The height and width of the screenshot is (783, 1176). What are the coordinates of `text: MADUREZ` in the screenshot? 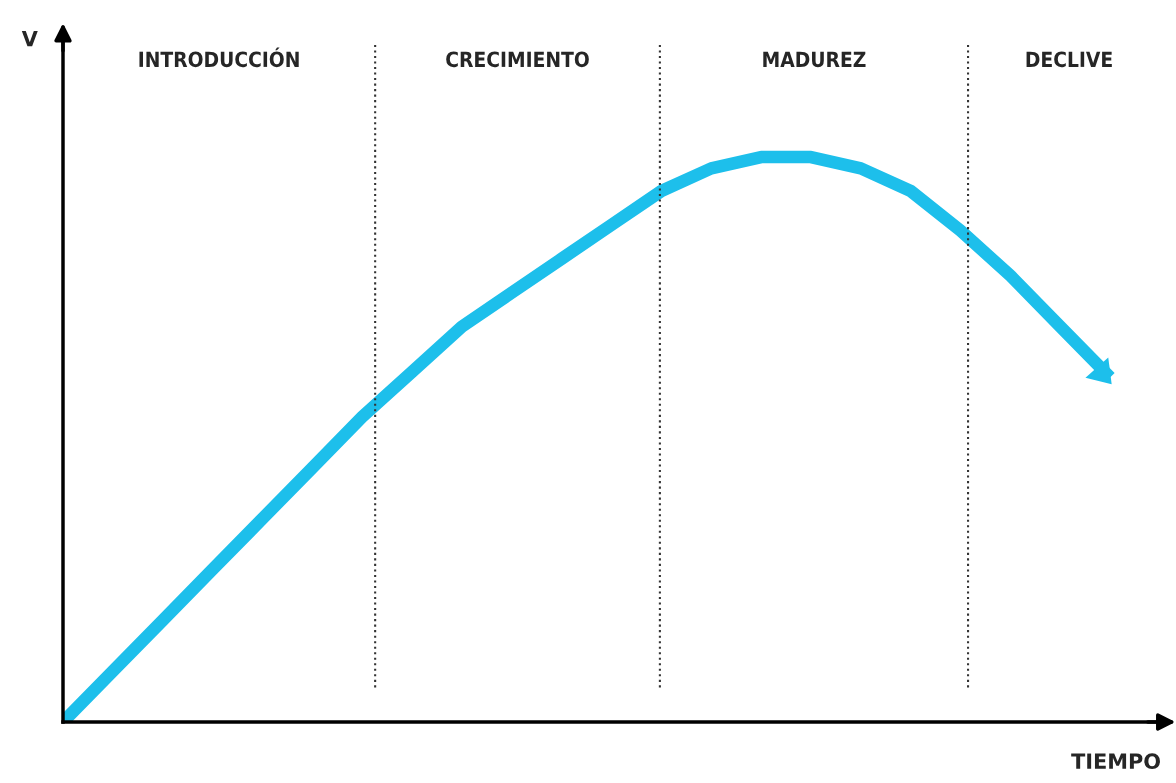 It's located at (814, 59).